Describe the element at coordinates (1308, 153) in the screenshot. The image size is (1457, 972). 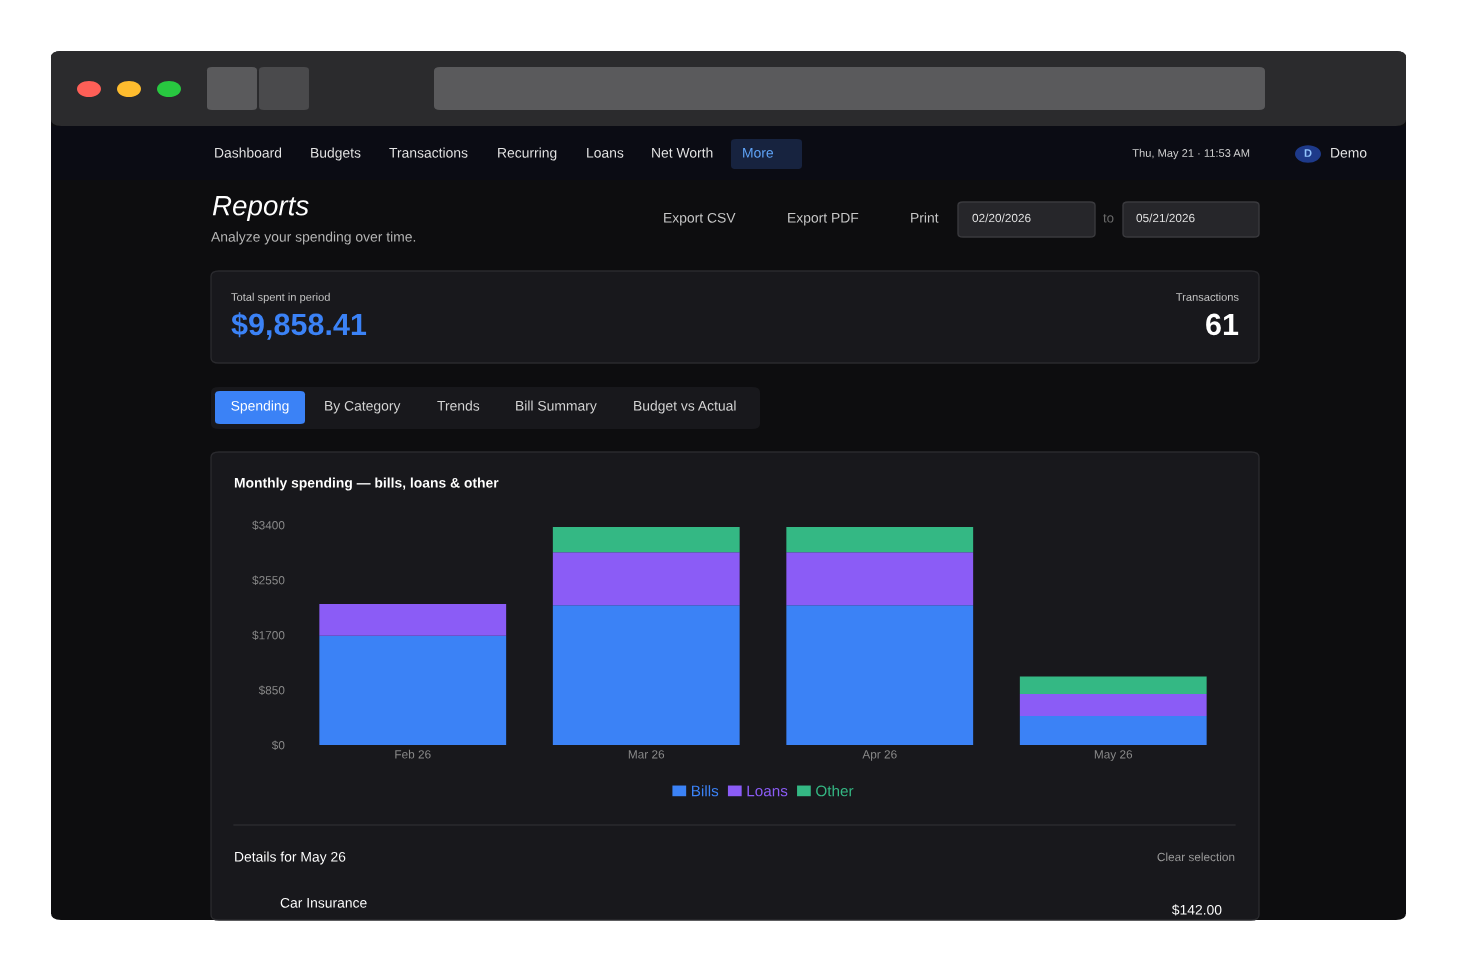
I see `text: D` at that location.